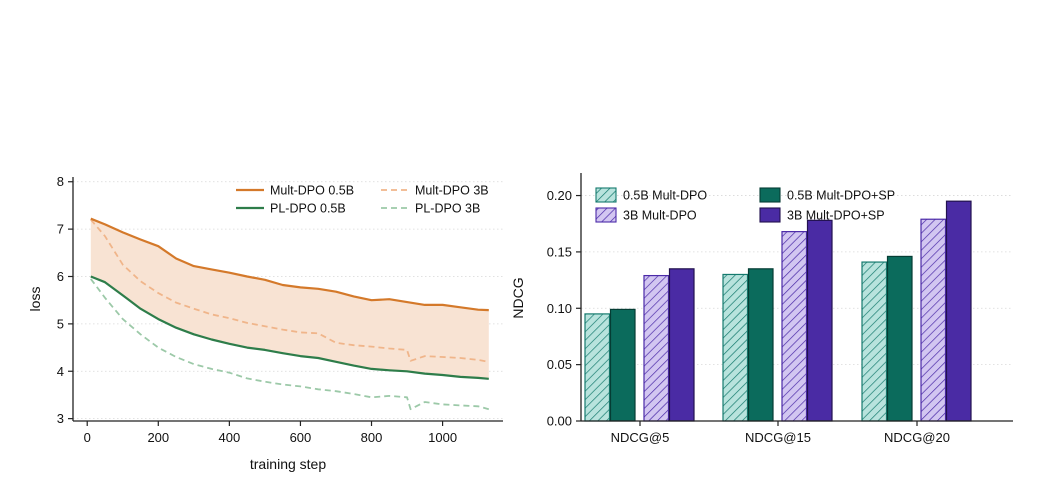 The height and width of the screenshot is (501, 1040). Describe the element at coordinates (447, 209) in the screenshot. I see `loss-legend-label-pl-dpo-3b: PL-DPO 3B` at that location.